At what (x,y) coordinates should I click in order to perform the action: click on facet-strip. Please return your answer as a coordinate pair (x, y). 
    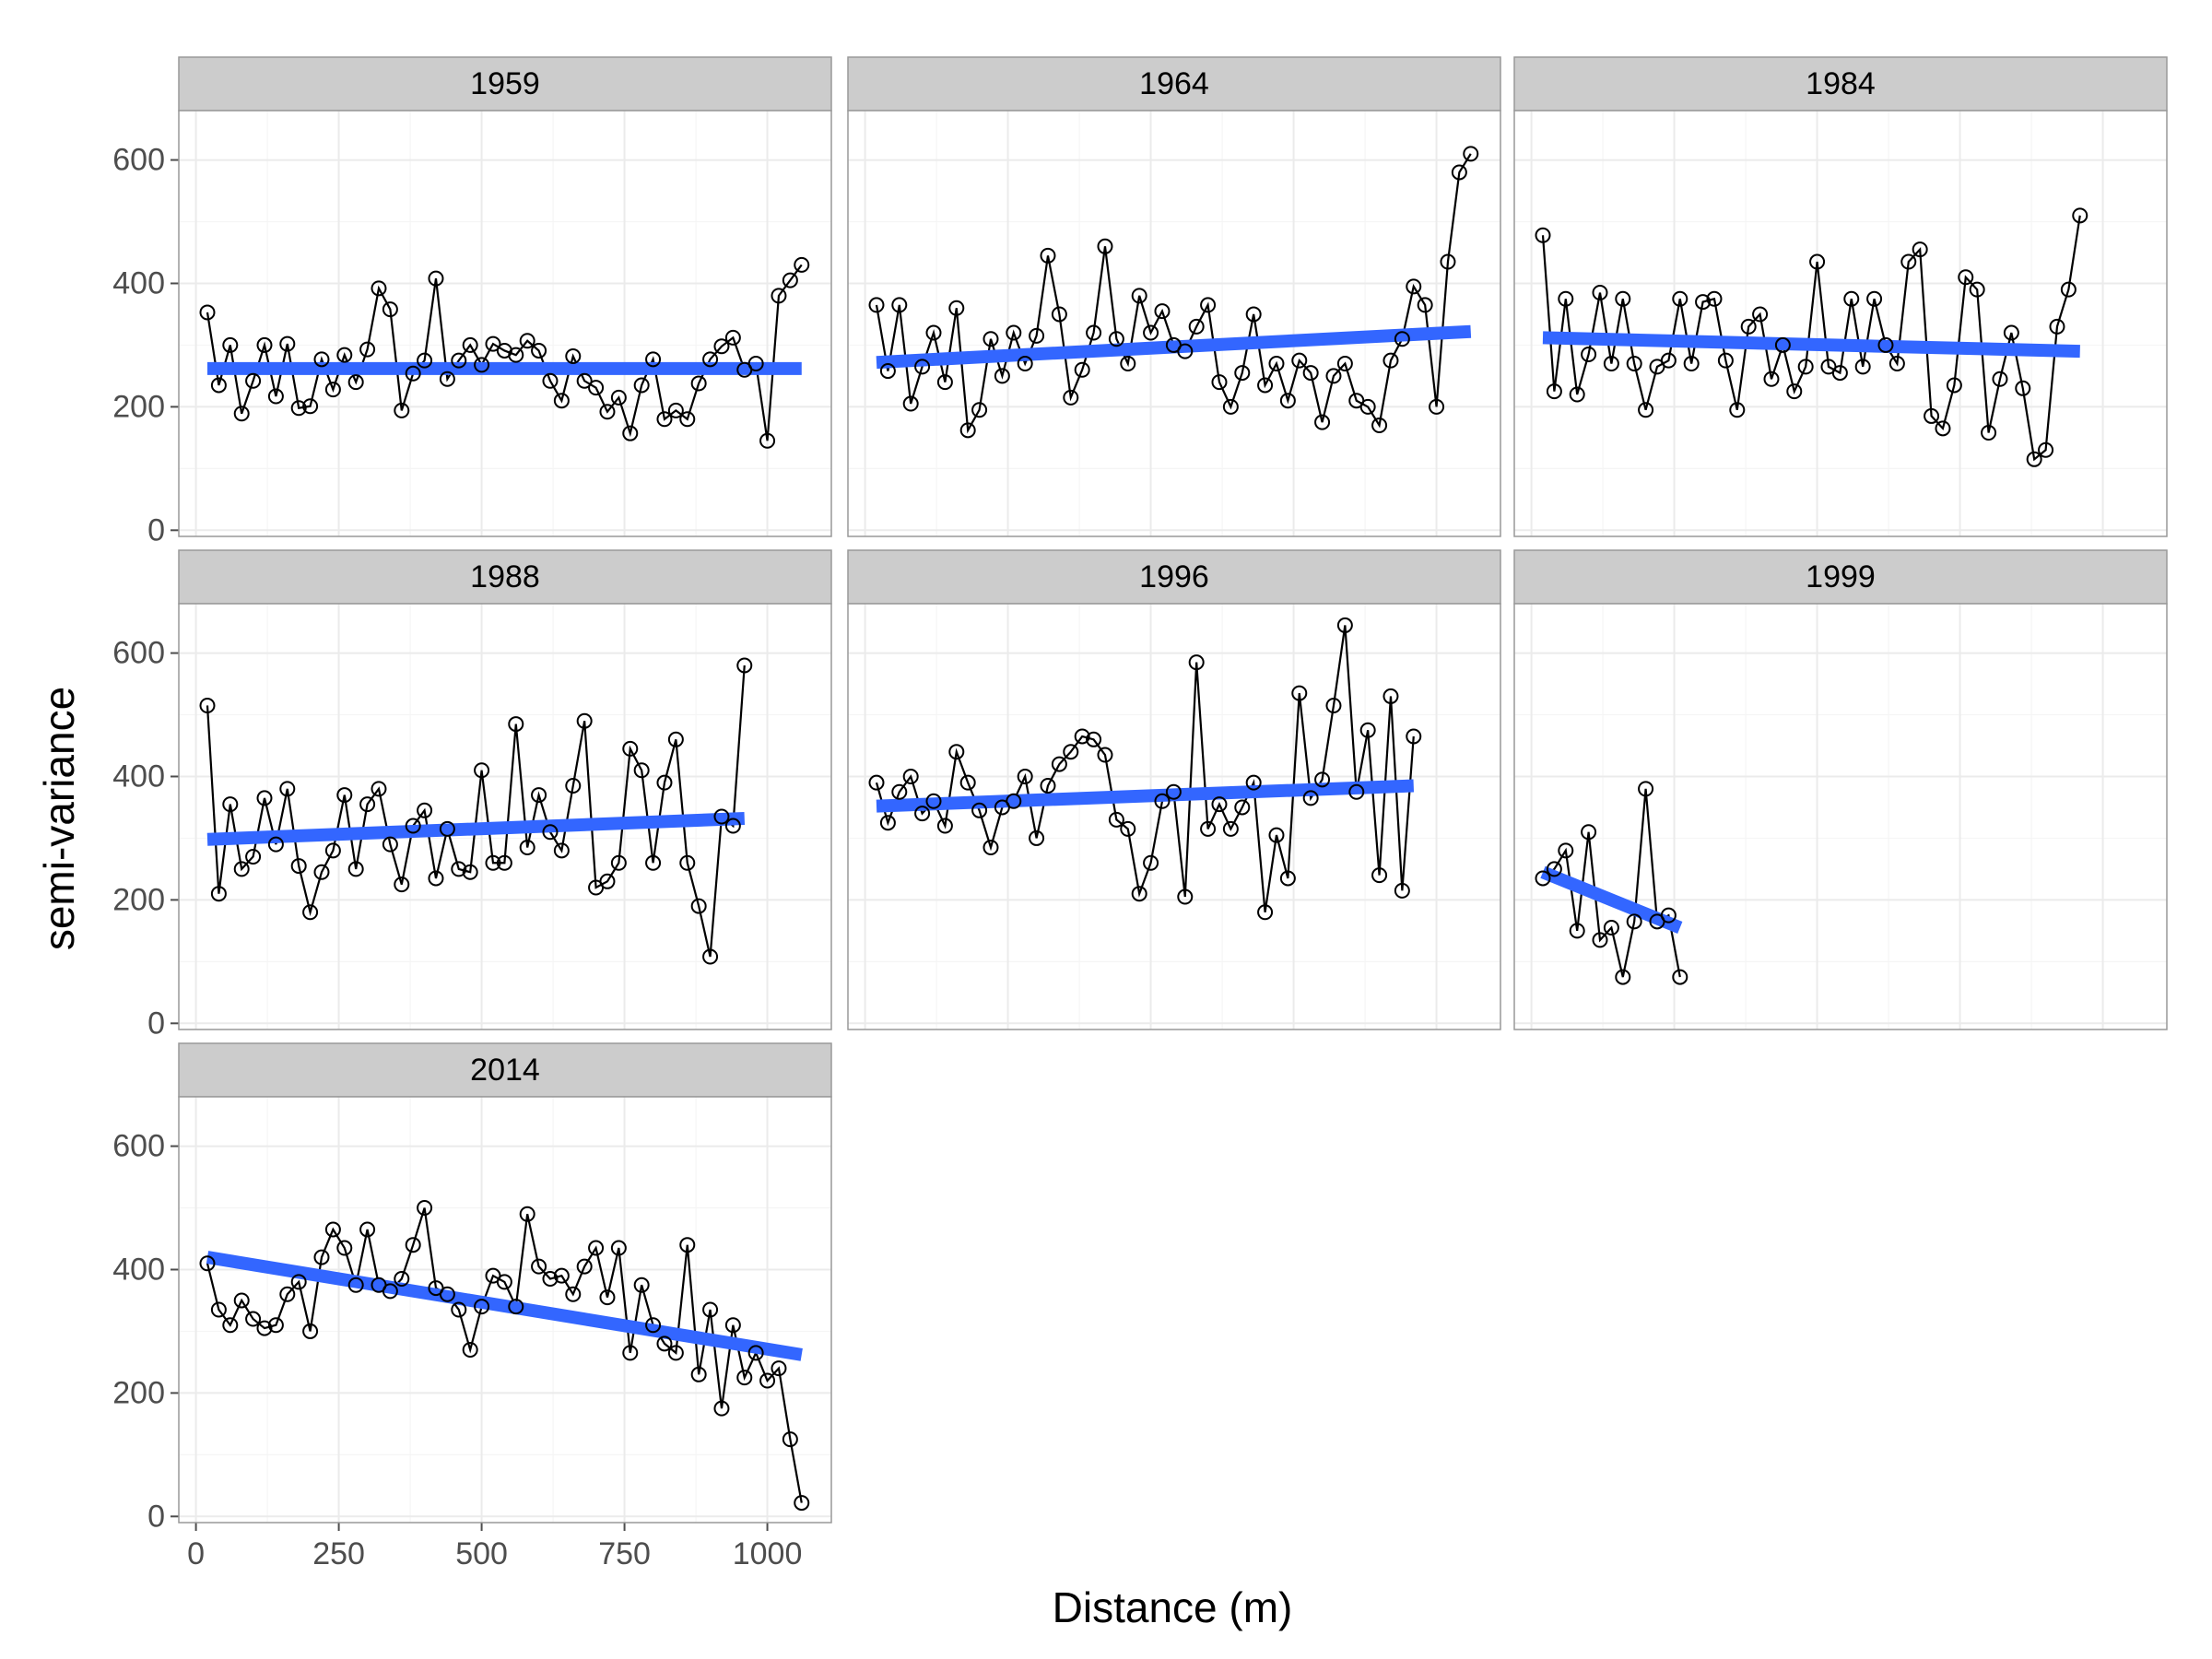
    Looking at the image, I should click on (1174, 84).